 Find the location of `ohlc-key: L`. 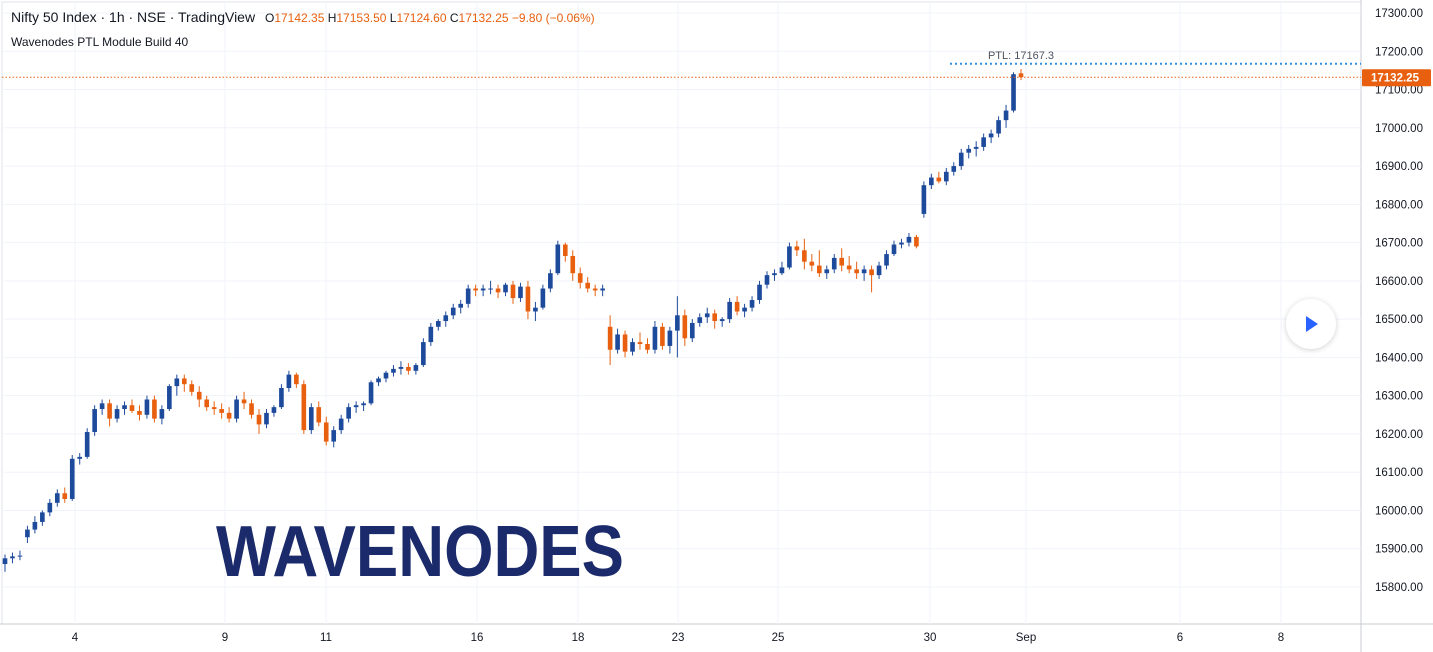

ohlc-key: L is located at coordinates (393, 18).